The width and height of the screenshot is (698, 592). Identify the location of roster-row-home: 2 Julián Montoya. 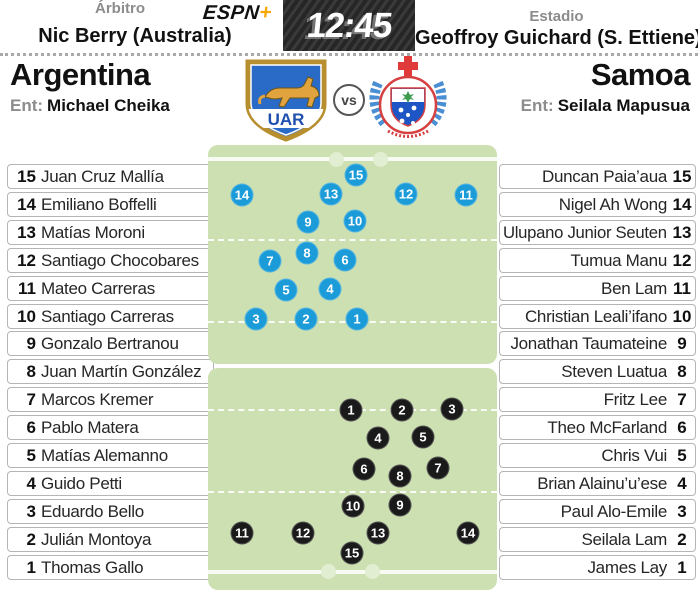
(110, 539).